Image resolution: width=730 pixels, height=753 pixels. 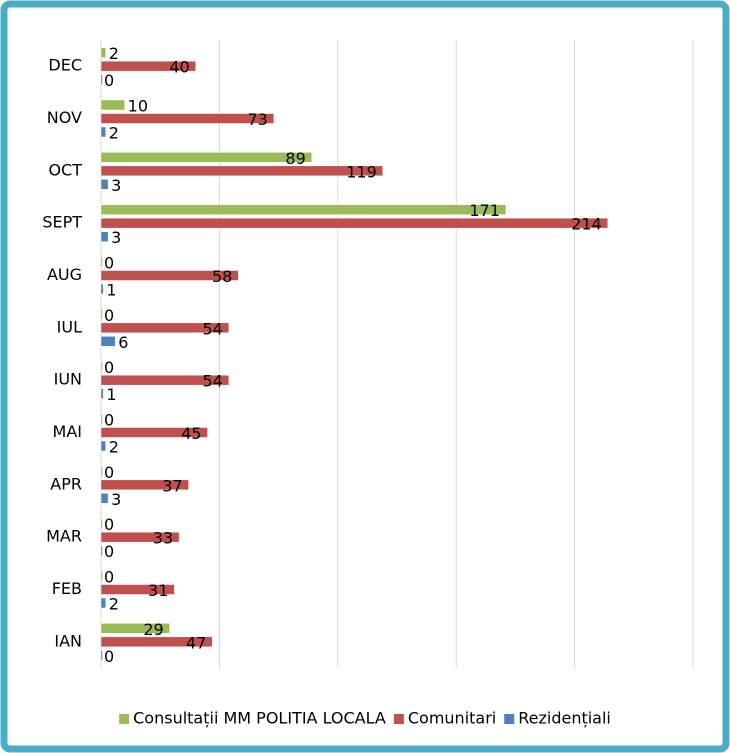 What do you see at coordinates (138, 106) in the screenshot?
I see `data-label: 10` at bounding box center [138, 106].